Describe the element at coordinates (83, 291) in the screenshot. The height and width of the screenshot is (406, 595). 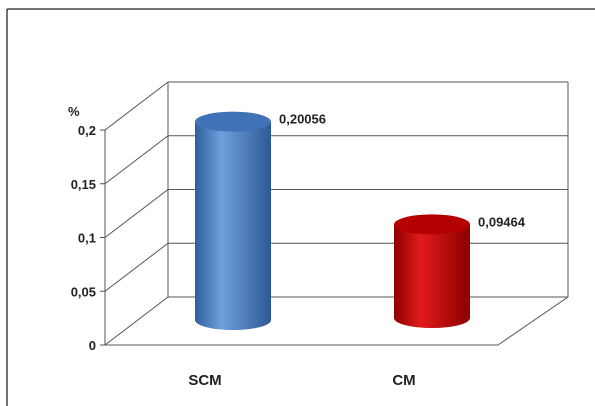
I see `y-tick-label: 0,05` at that location.